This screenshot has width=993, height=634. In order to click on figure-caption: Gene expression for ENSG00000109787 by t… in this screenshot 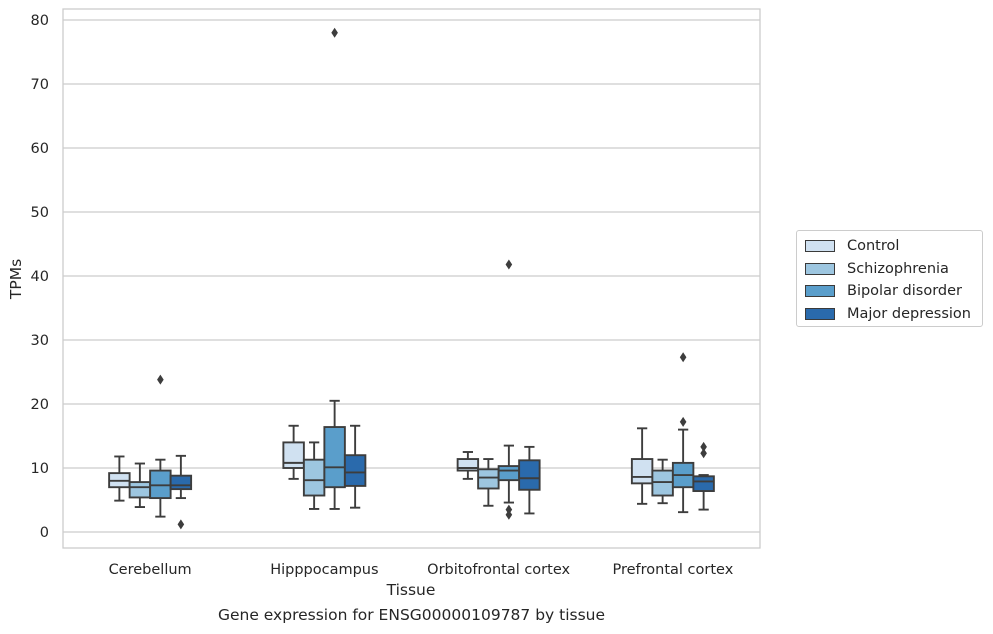, I will do `click(411, 615)`.